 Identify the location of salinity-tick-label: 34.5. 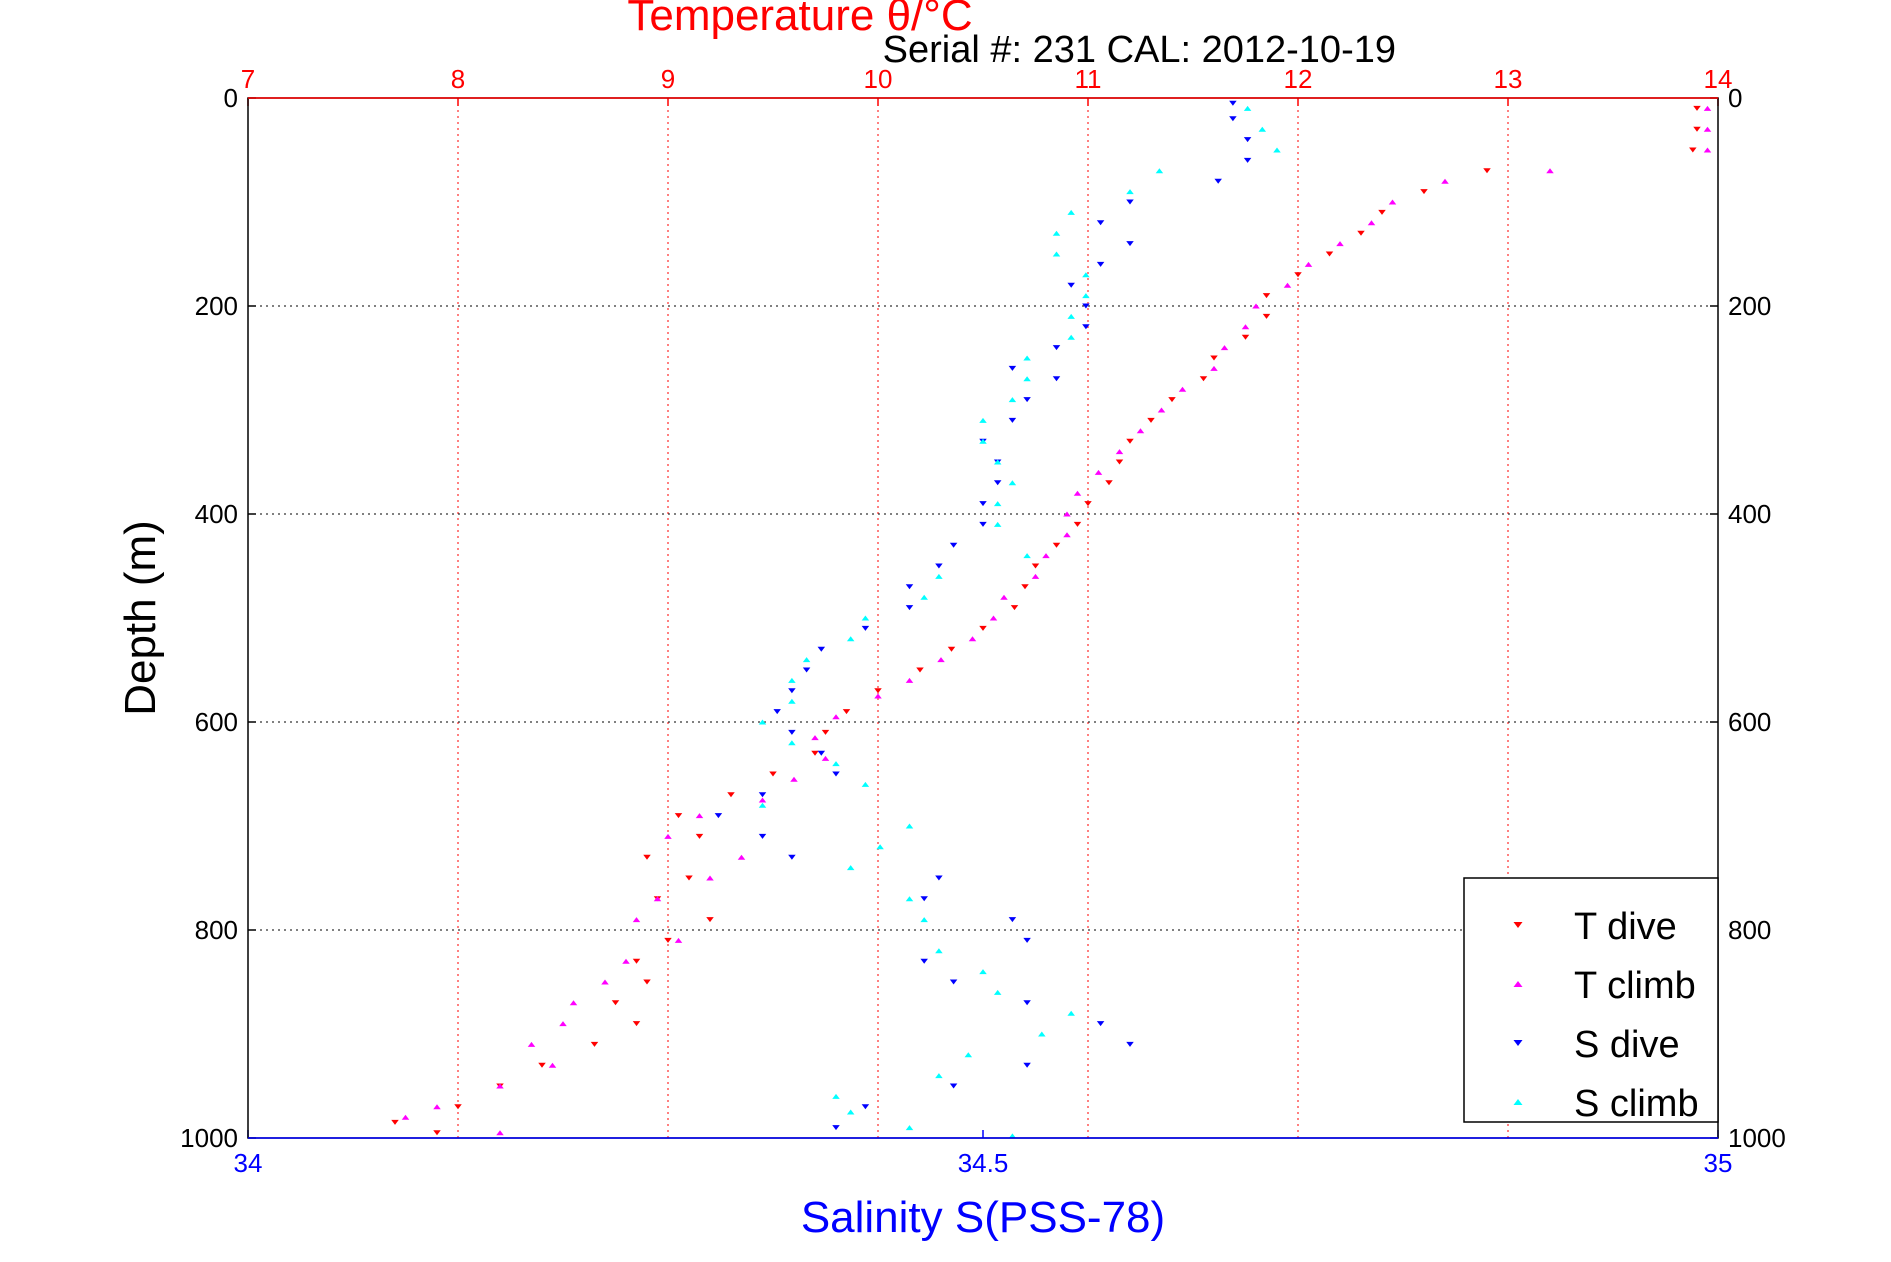
(983, 1163).